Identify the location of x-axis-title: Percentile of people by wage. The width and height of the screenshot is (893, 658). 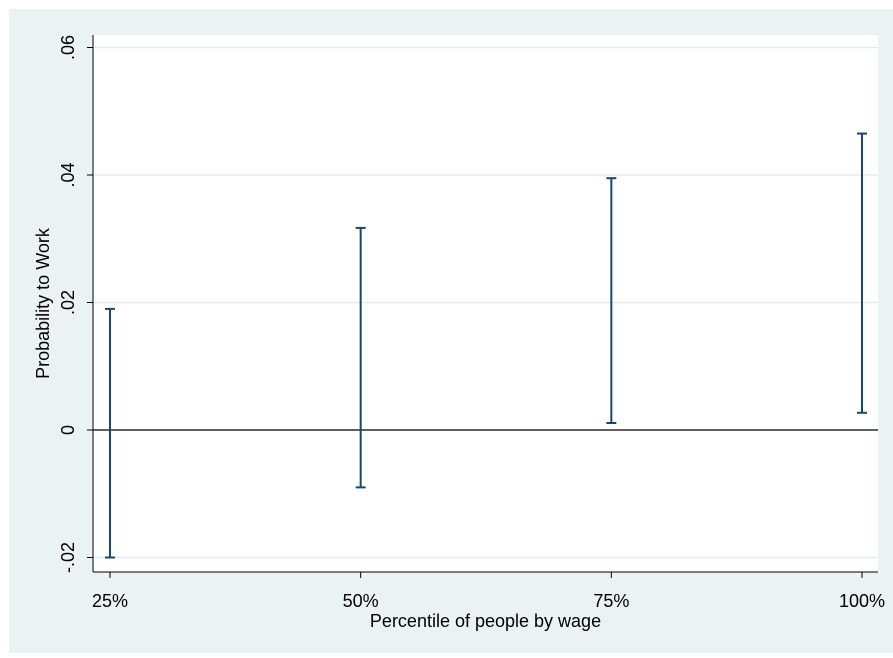
(485, 621).